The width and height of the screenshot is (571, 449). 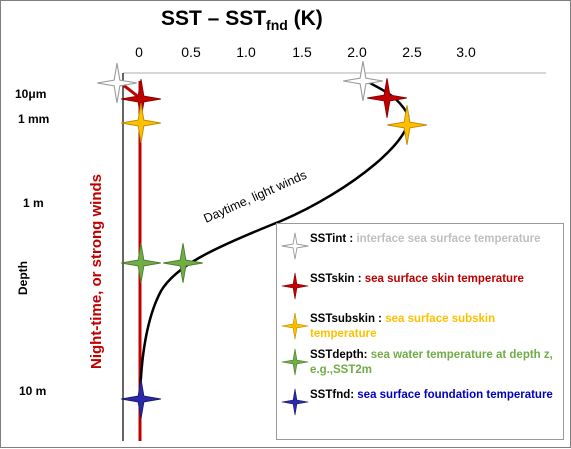 I want to click on x-tick-0: 0, so click(x=139, y=52).